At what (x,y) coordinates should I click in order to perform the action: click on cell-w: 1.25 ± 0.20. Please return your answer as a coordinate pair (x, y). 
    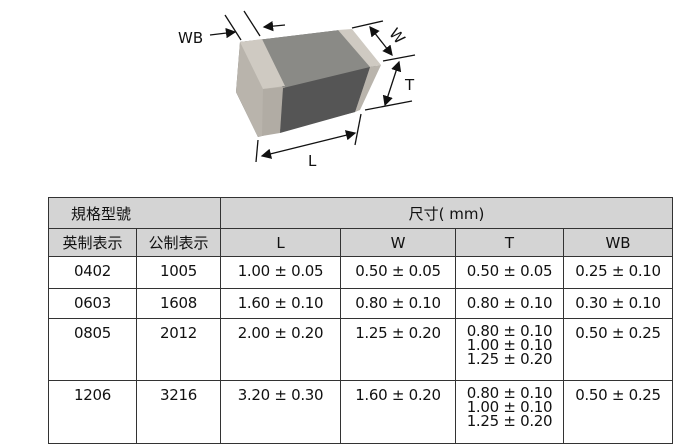
    Looking at the image, I should click on (398, 349).